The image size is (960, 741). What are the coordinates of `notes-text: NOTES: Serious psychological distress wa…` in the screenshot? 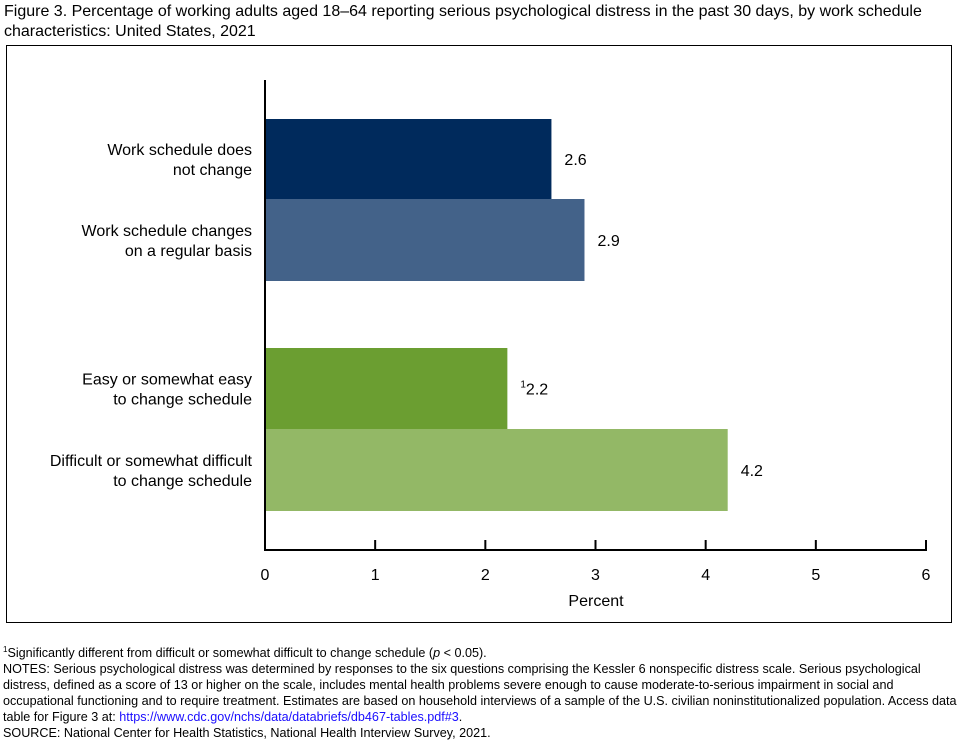 It's located at (480, 693).